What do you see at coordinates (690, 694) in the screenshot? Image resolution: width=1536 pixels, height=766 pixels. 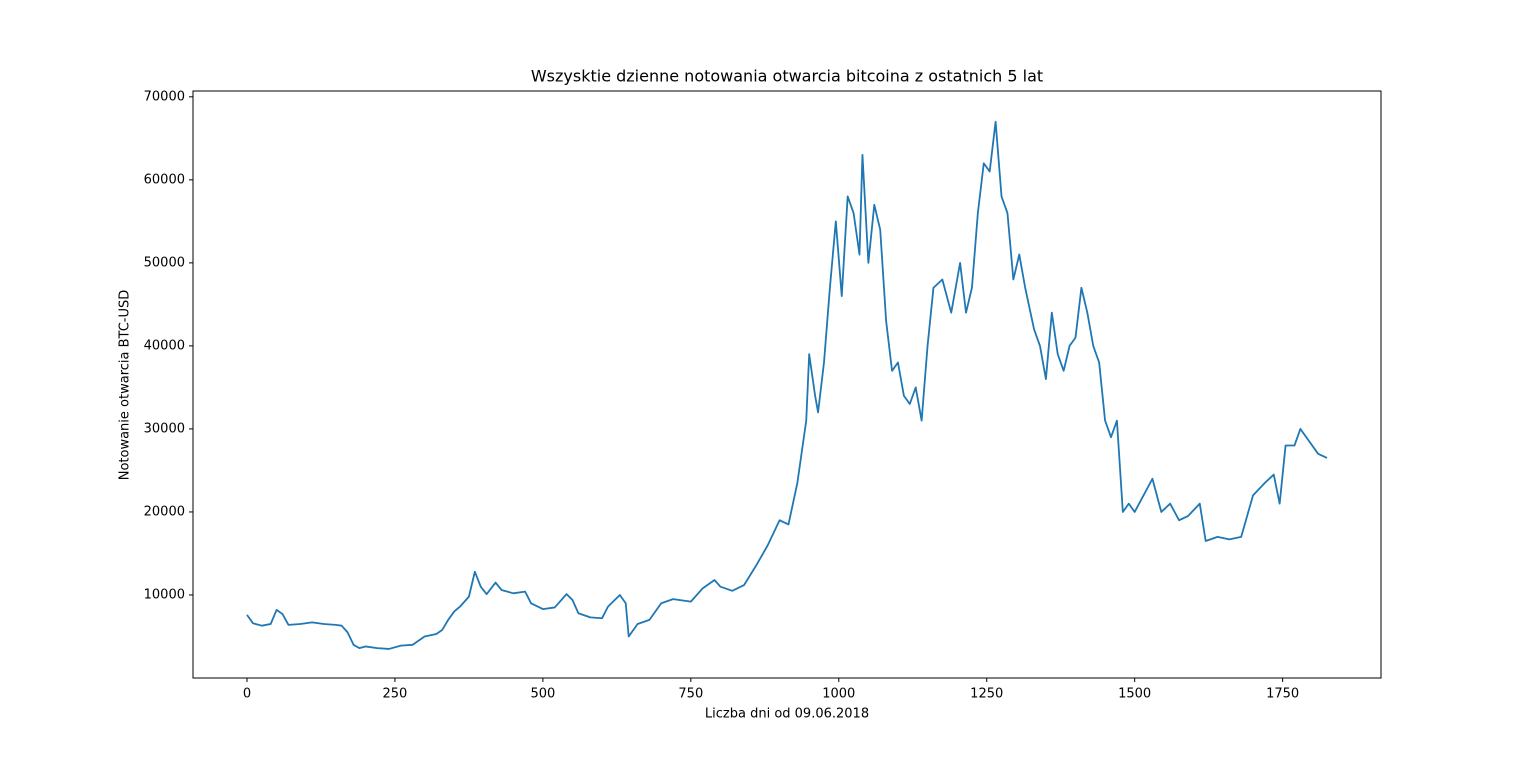 I see `x-tick-label: 750` at bounding box center [690, 694].